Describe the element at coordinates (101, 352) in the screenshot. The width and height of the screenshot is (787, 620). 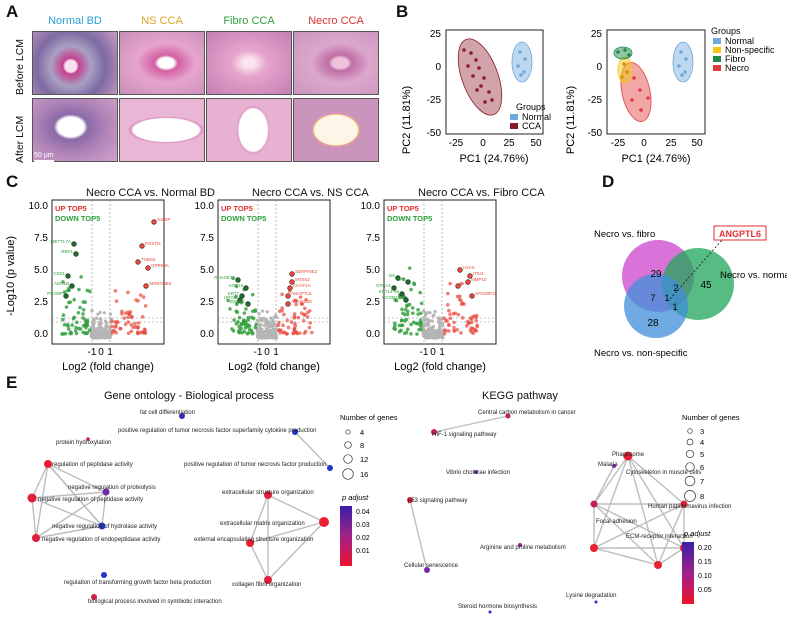
I see `volcano-xtick: 0` at that location.